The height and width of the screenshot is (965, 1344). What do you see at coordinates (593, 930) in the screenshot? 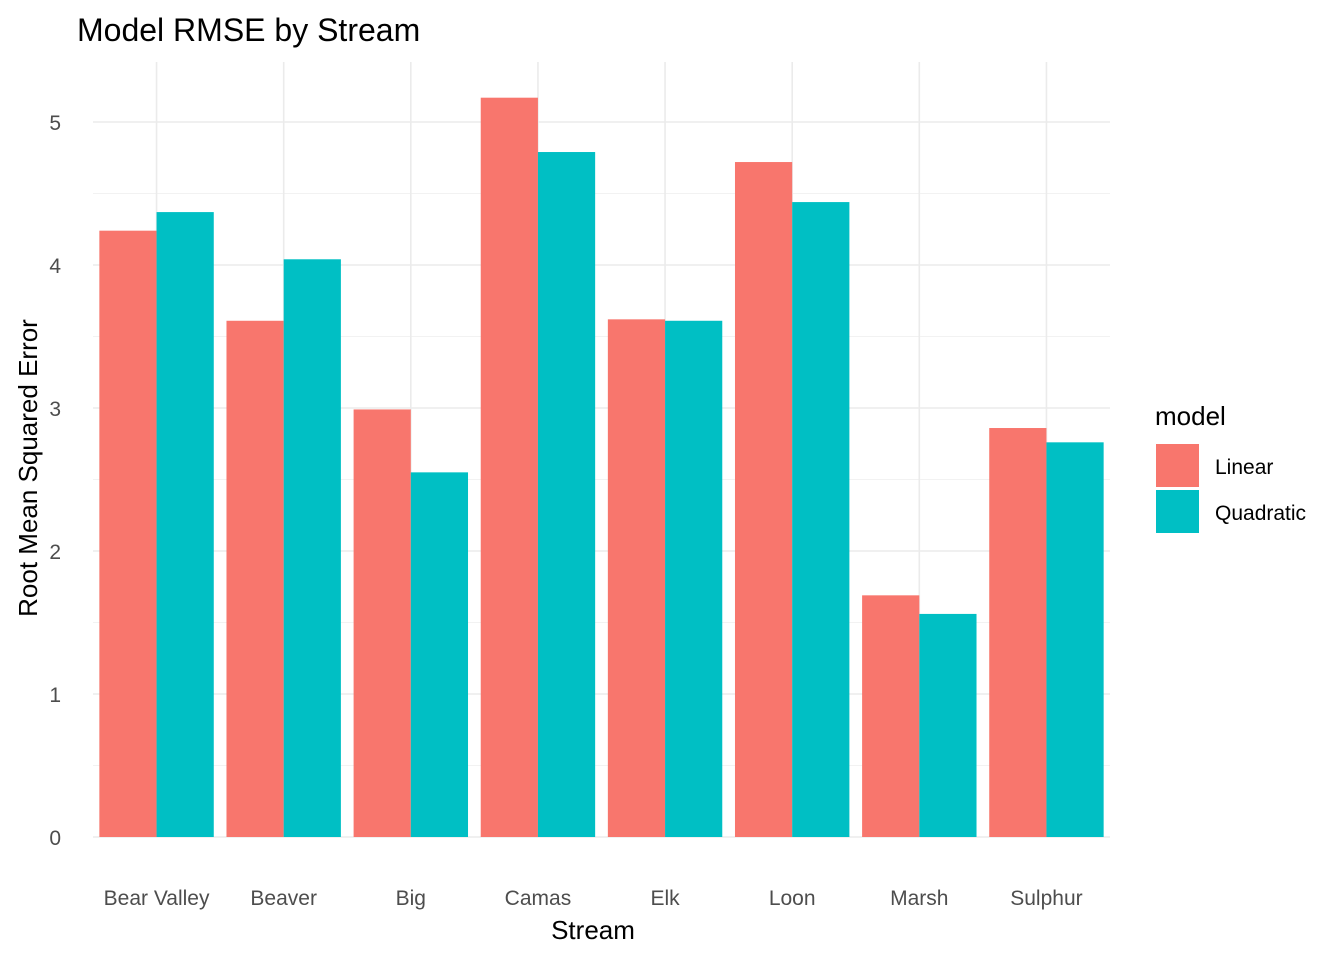
I see `x-axis-title: Stream` at bounding box center [593, 930].